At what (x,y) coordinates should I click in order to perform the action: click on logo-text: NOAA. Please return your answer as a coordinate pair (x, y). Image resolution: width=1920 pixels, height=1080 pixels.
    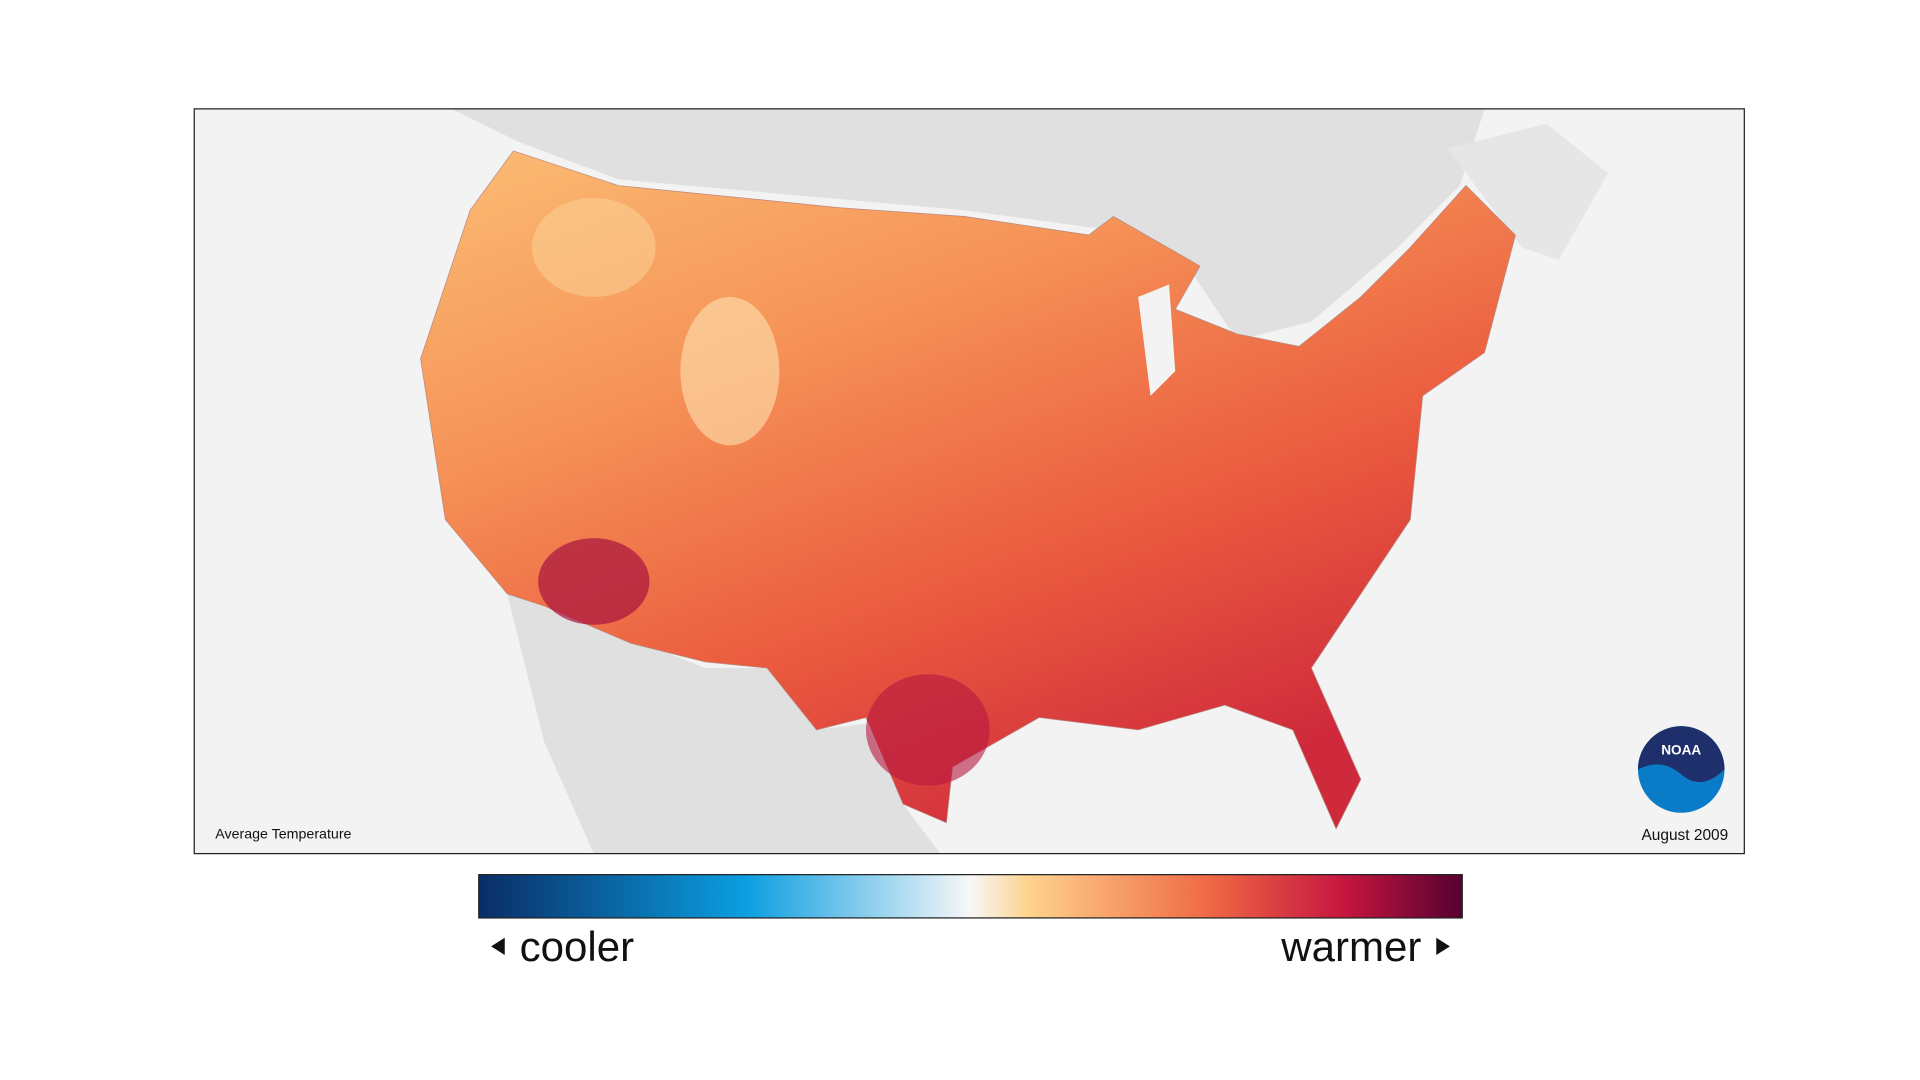
    Looking at the image, I should click on (1681, 750).